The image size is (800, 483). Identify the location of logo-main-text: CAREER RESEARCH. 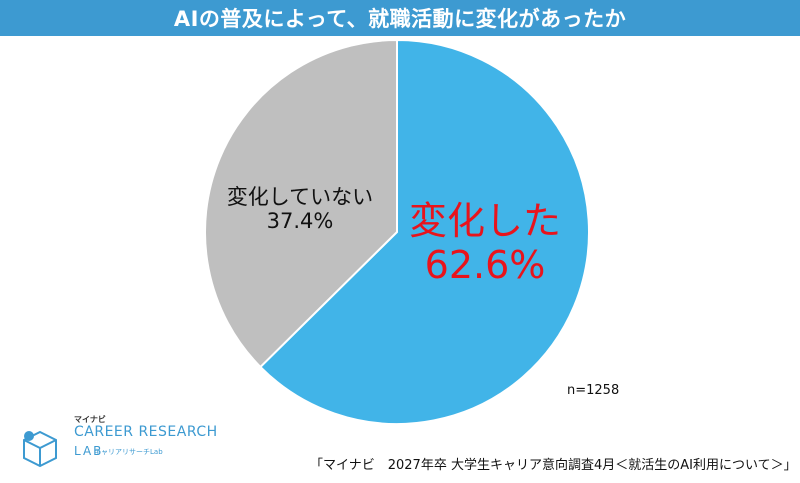
(146, 432).